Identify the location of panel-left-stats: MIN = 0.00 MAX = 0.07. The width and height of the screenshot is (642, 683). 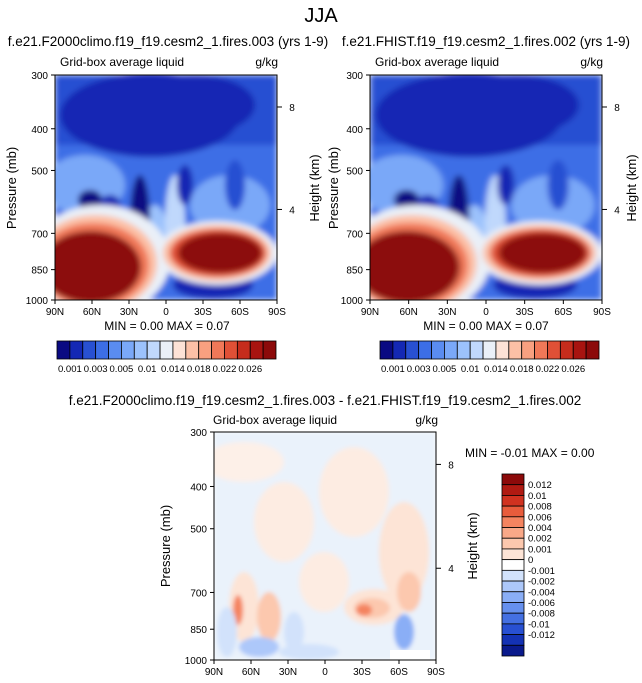
(167, 326).